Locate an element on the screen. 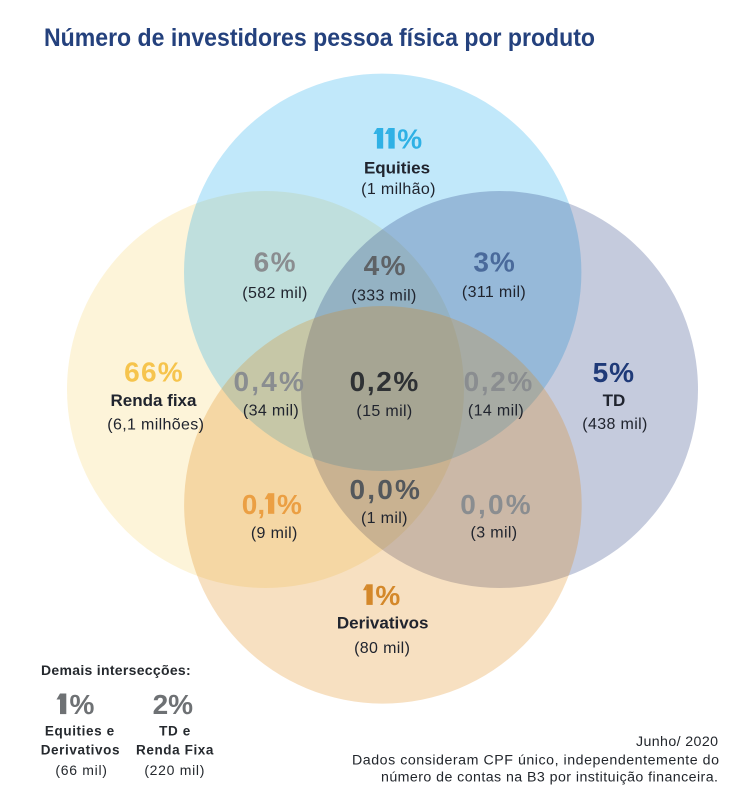 This screenshot has width=751, height=802. svg-text: (34 mil) is located at coordinates (271, 410).